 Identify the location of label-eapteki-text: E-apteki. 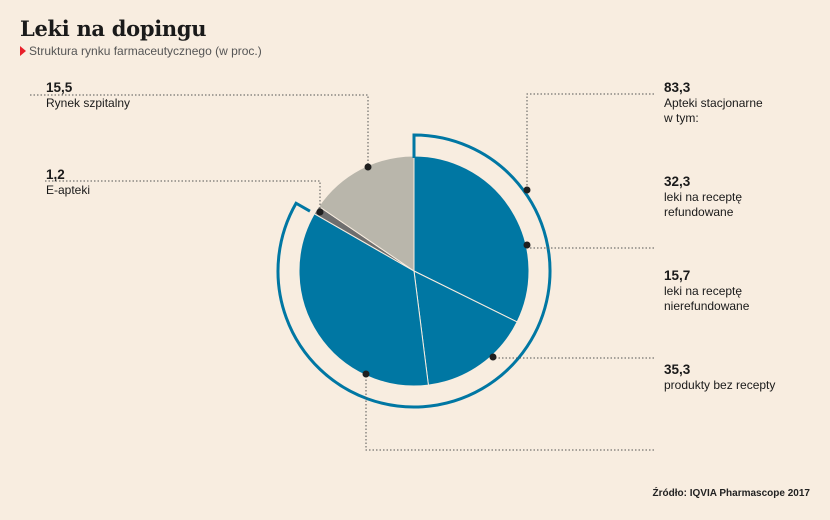
(68, 190).